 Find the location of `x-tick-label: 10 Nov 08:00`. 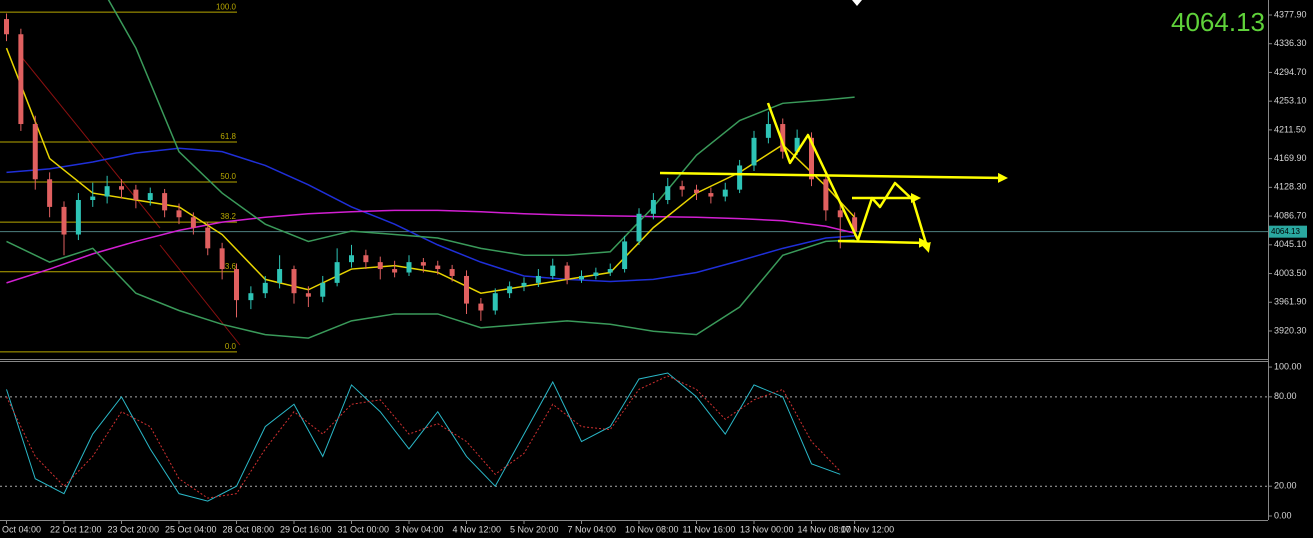

x-tick-label: 10 Nov 08:00 is located at coordinates (652, 529).